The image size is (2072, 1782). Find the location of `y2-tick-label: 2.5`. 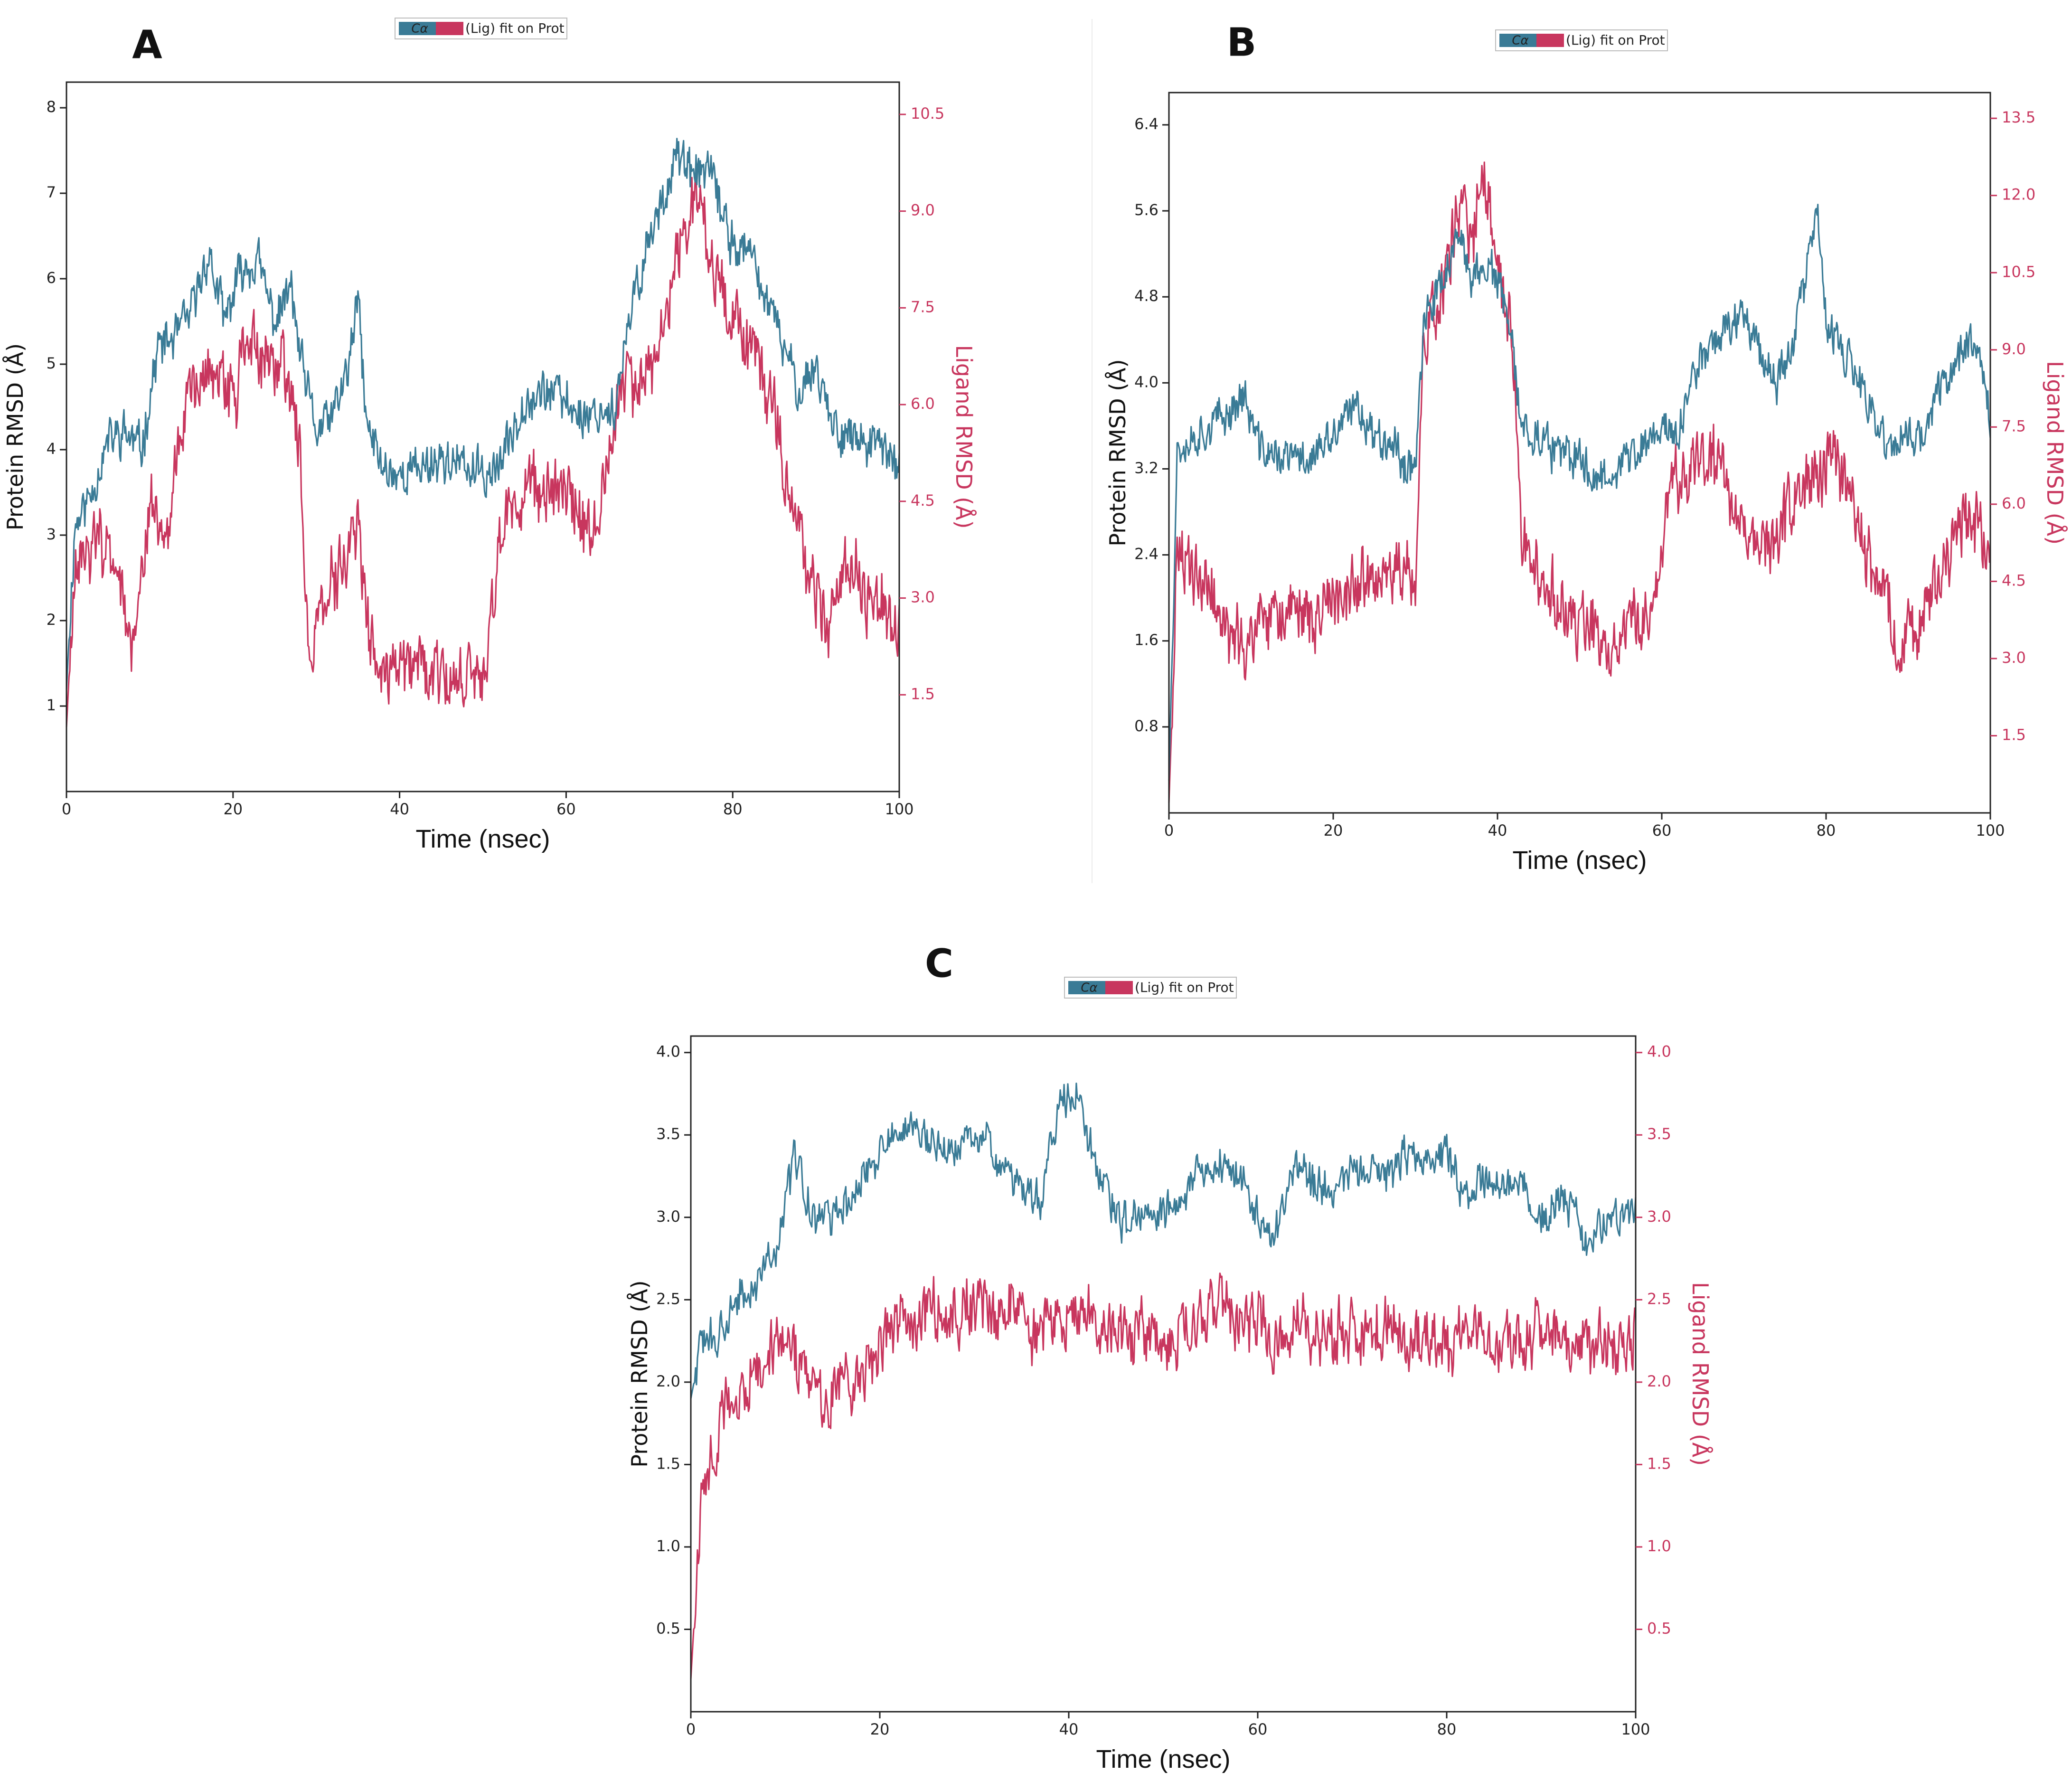

y2-tick-label: 2.5 is located at coordinates (1659, 1299).